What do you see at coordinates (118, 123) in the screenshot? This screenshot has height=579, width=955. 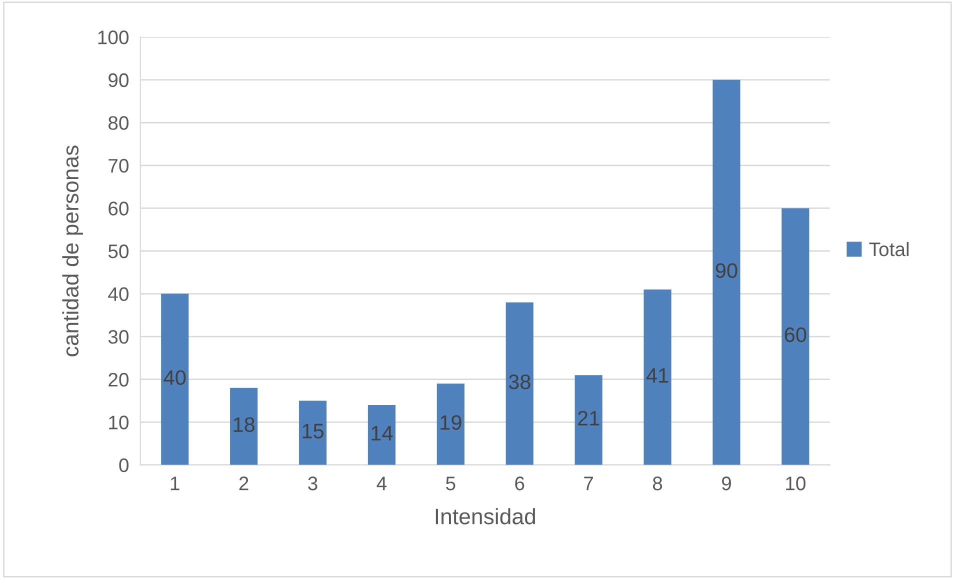 I see `y-tick-label: 80` at bounding box center [118, 123].